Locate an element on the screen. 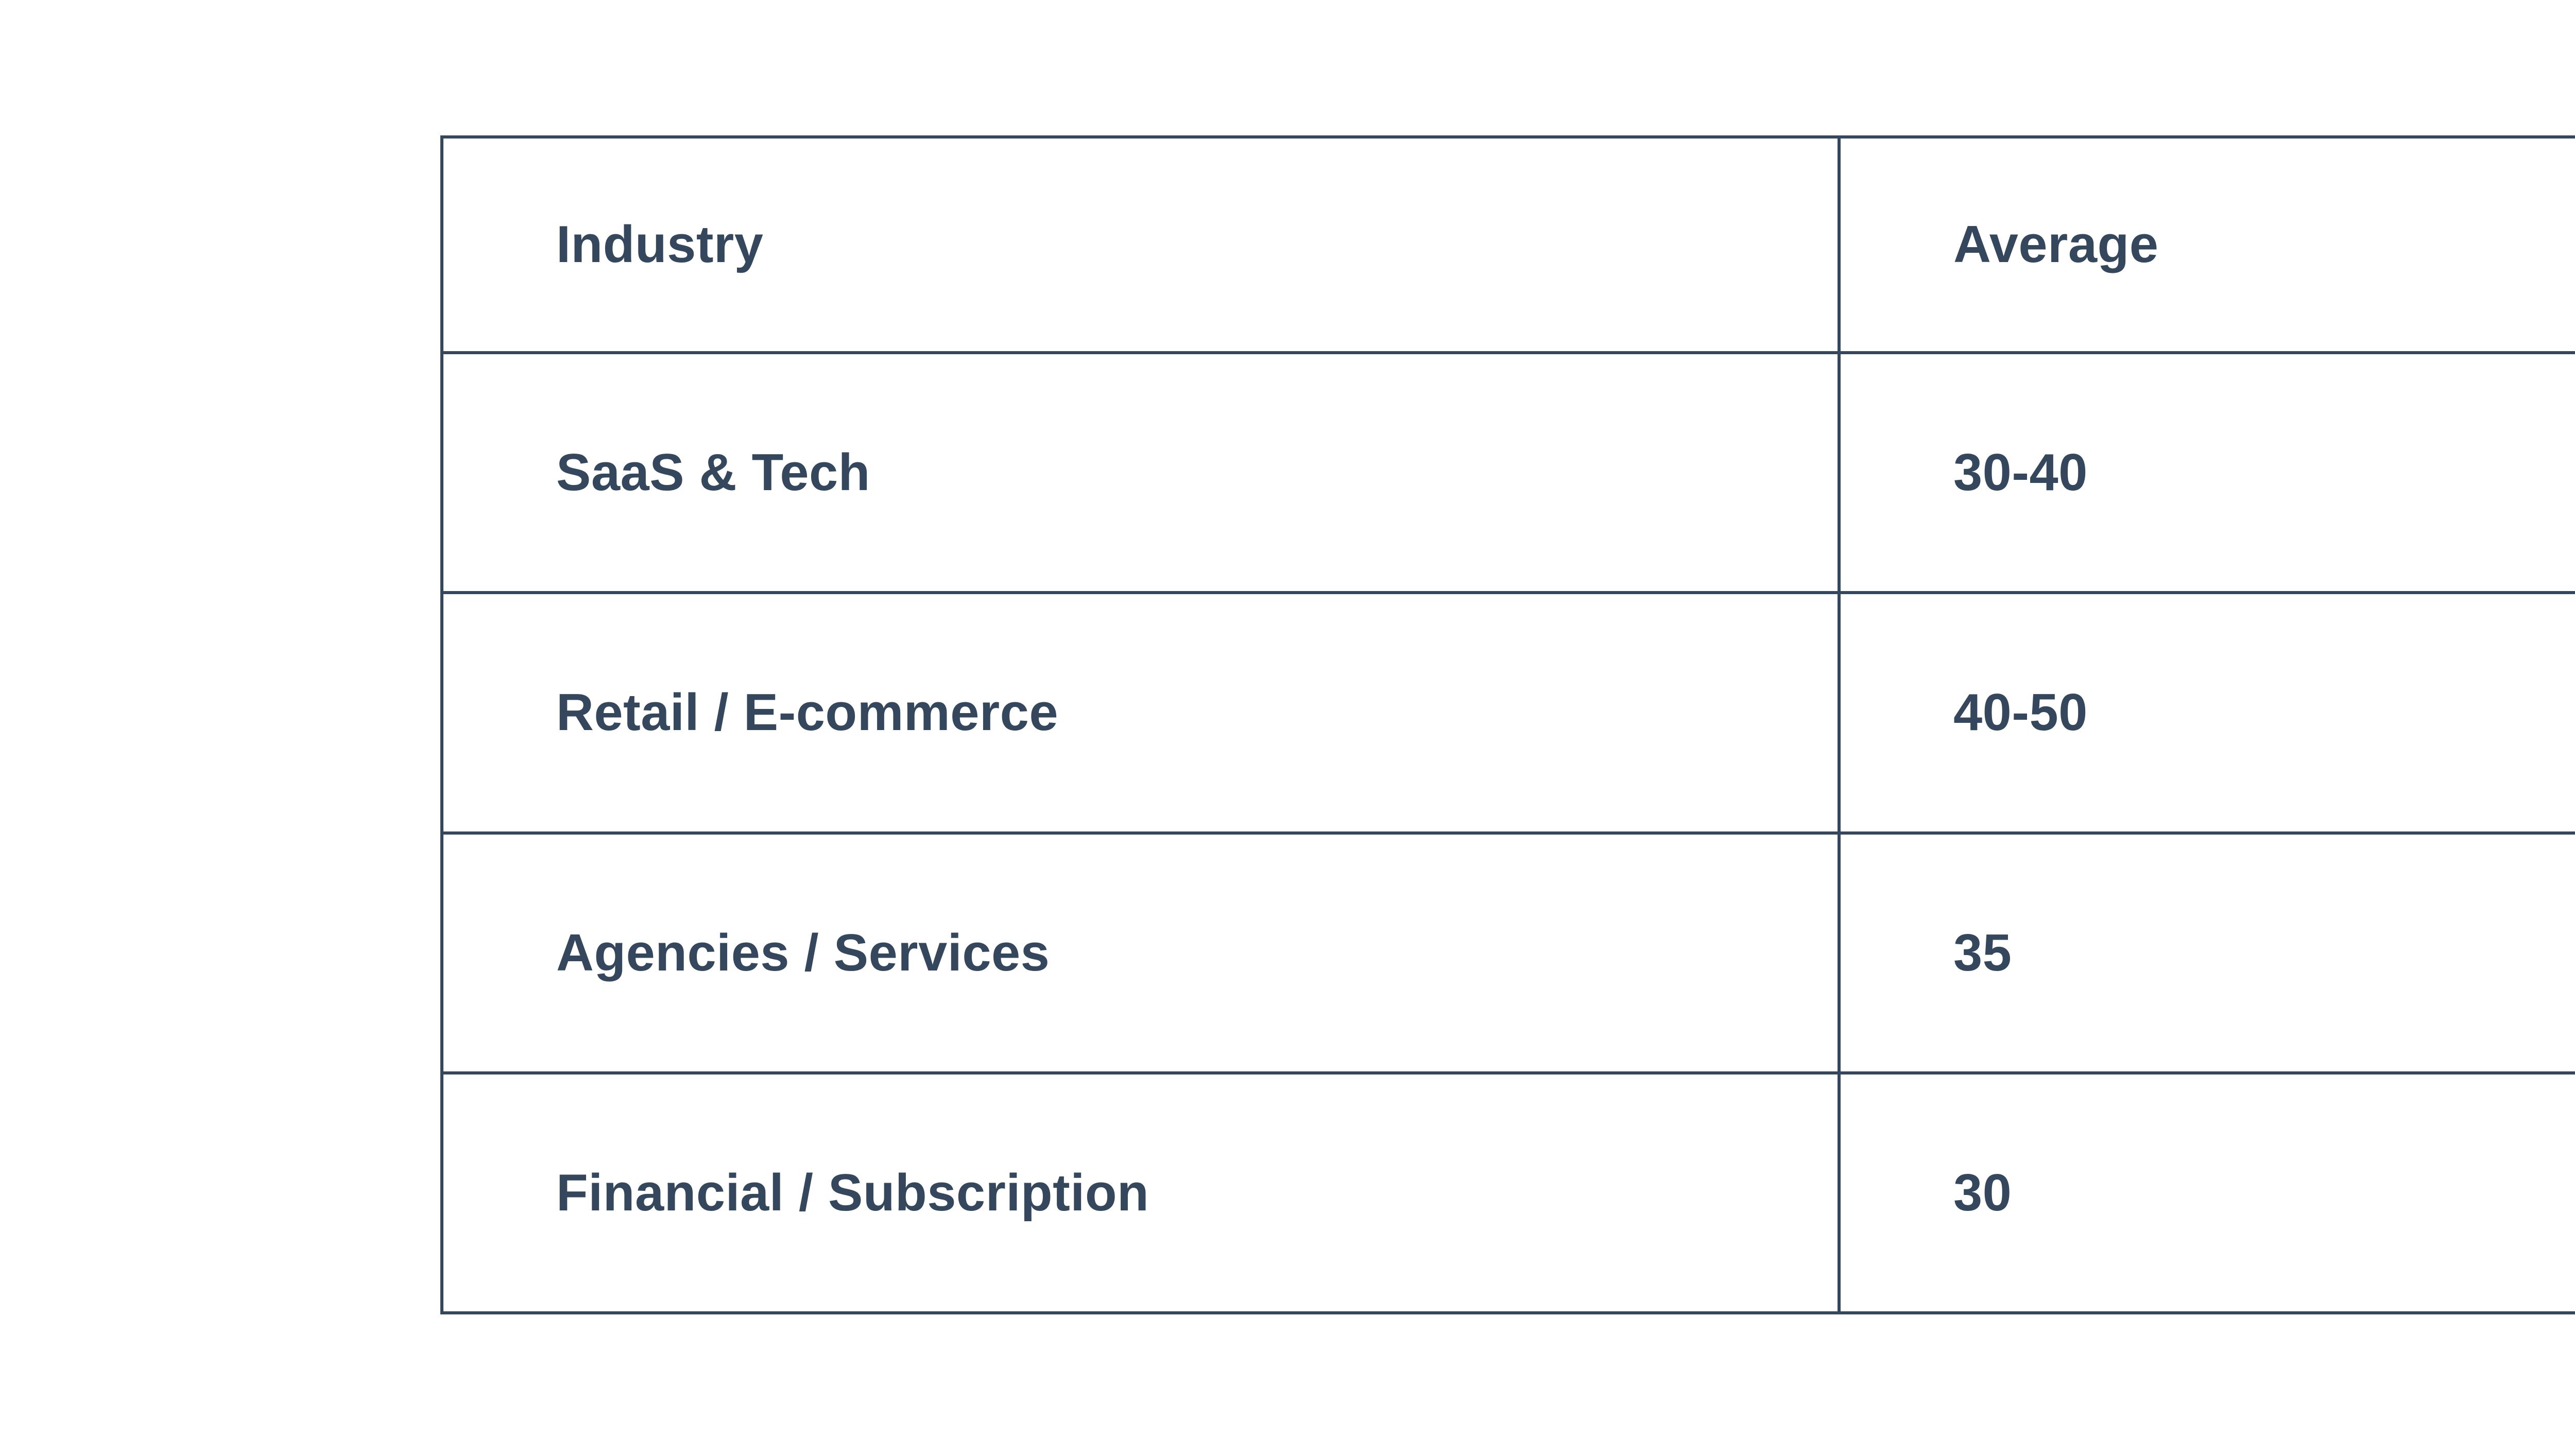  cell-industry: Financial / Subscription is located at coordinates (1141, 1193).